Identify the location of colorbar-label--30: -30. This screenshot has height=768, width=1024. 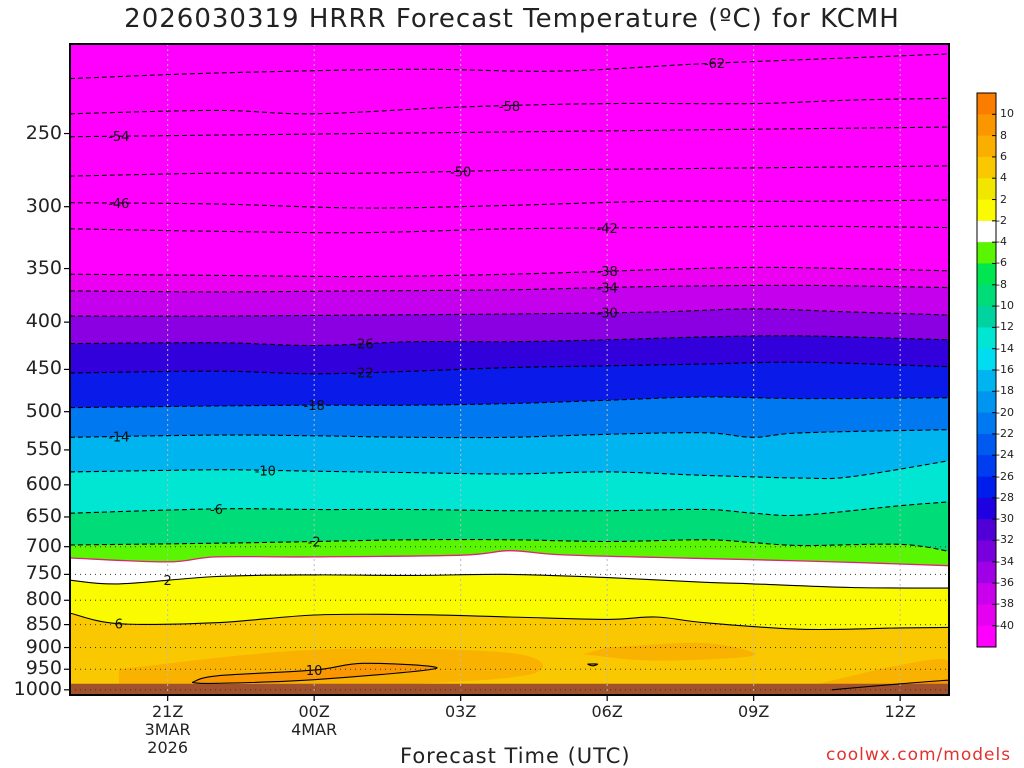
(1005, 519).